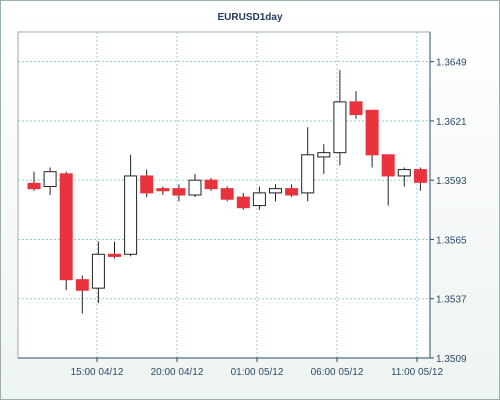  Describe the element at coordinates (451, 240) in the screenshot. I see `y-tick-label: 1.3565` at that location.